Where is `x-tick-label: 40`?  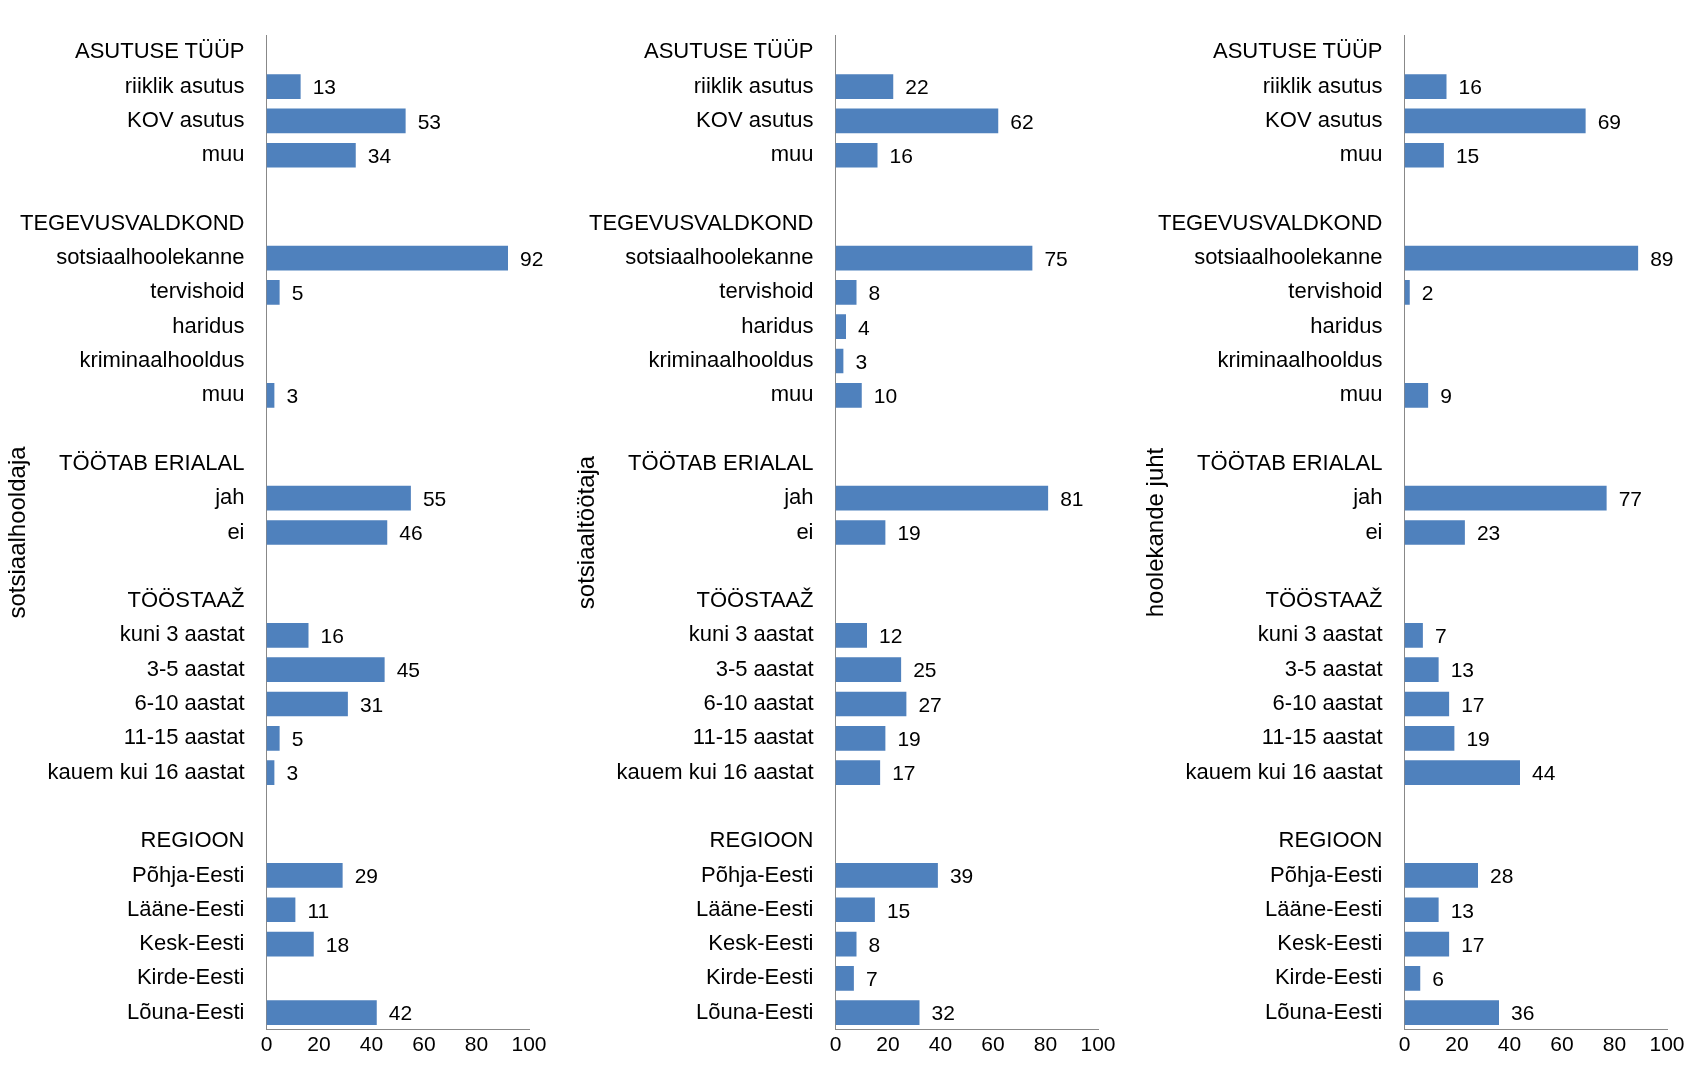 x-tick-label: 40 is located at coordinates (940, 1044).